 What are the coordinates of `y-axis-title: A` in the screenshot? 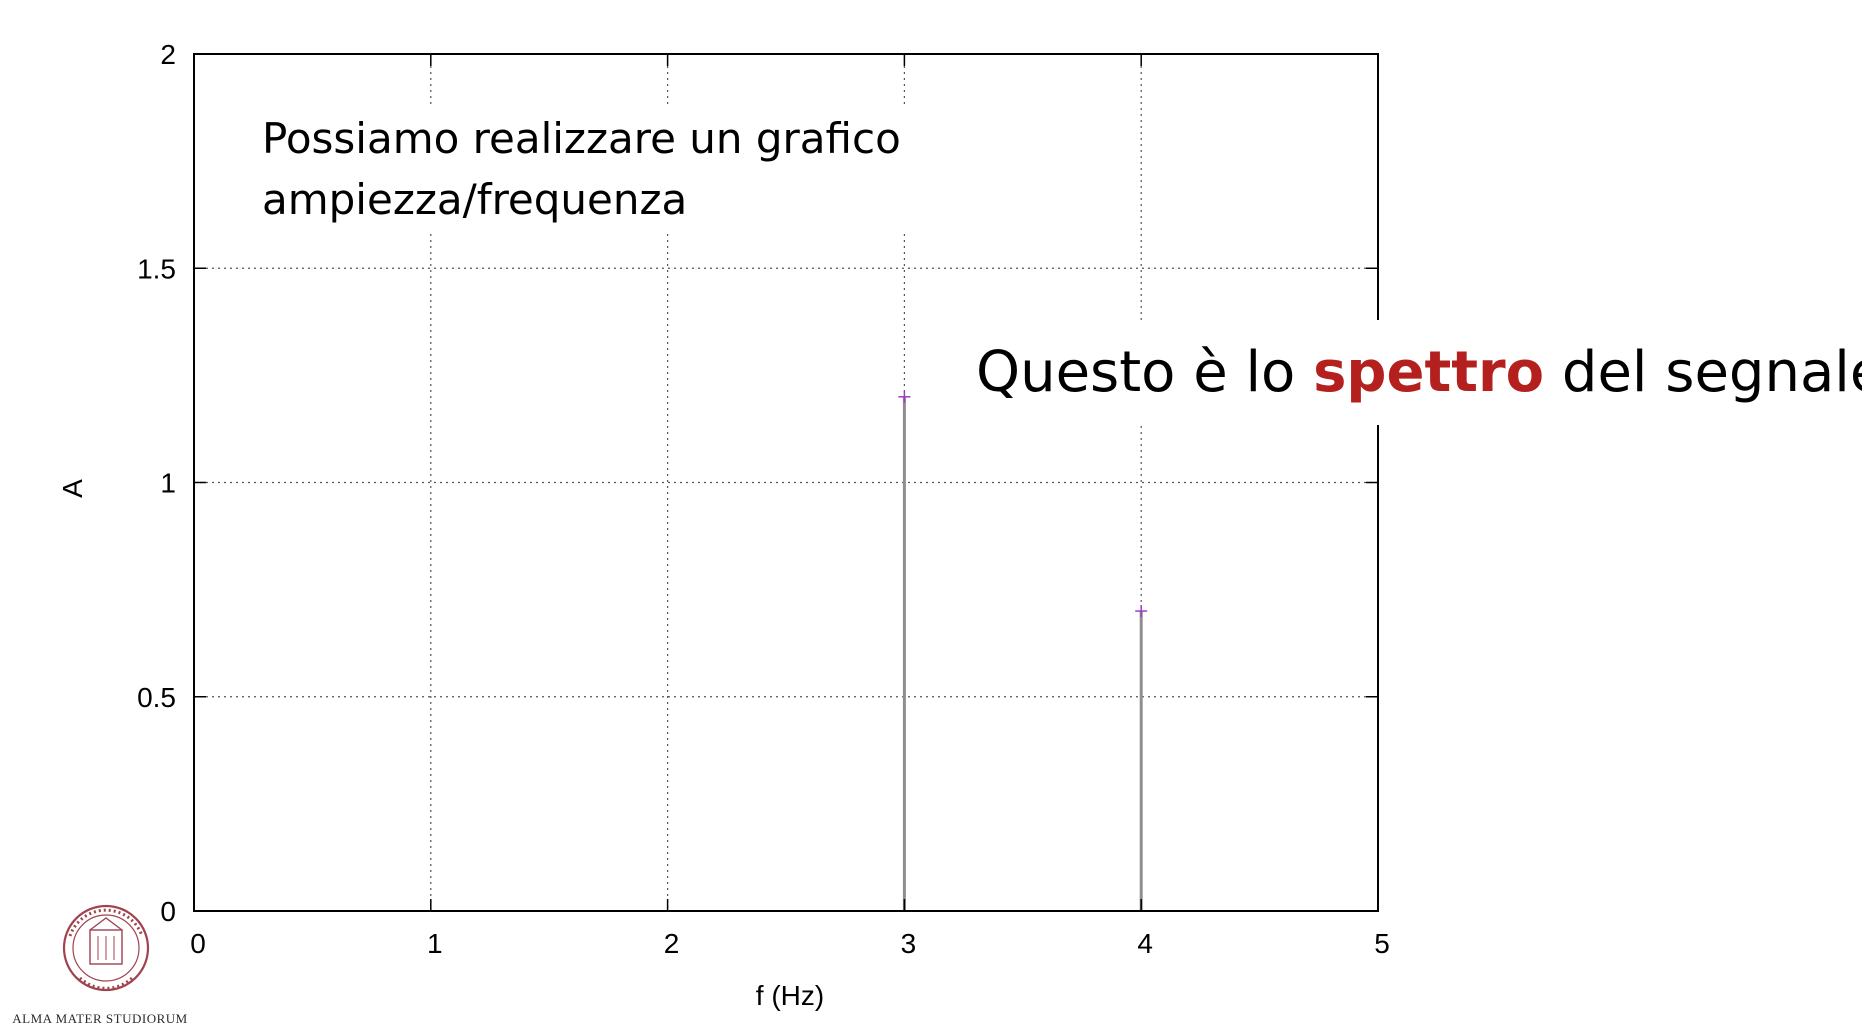 It's located at (72, 488).